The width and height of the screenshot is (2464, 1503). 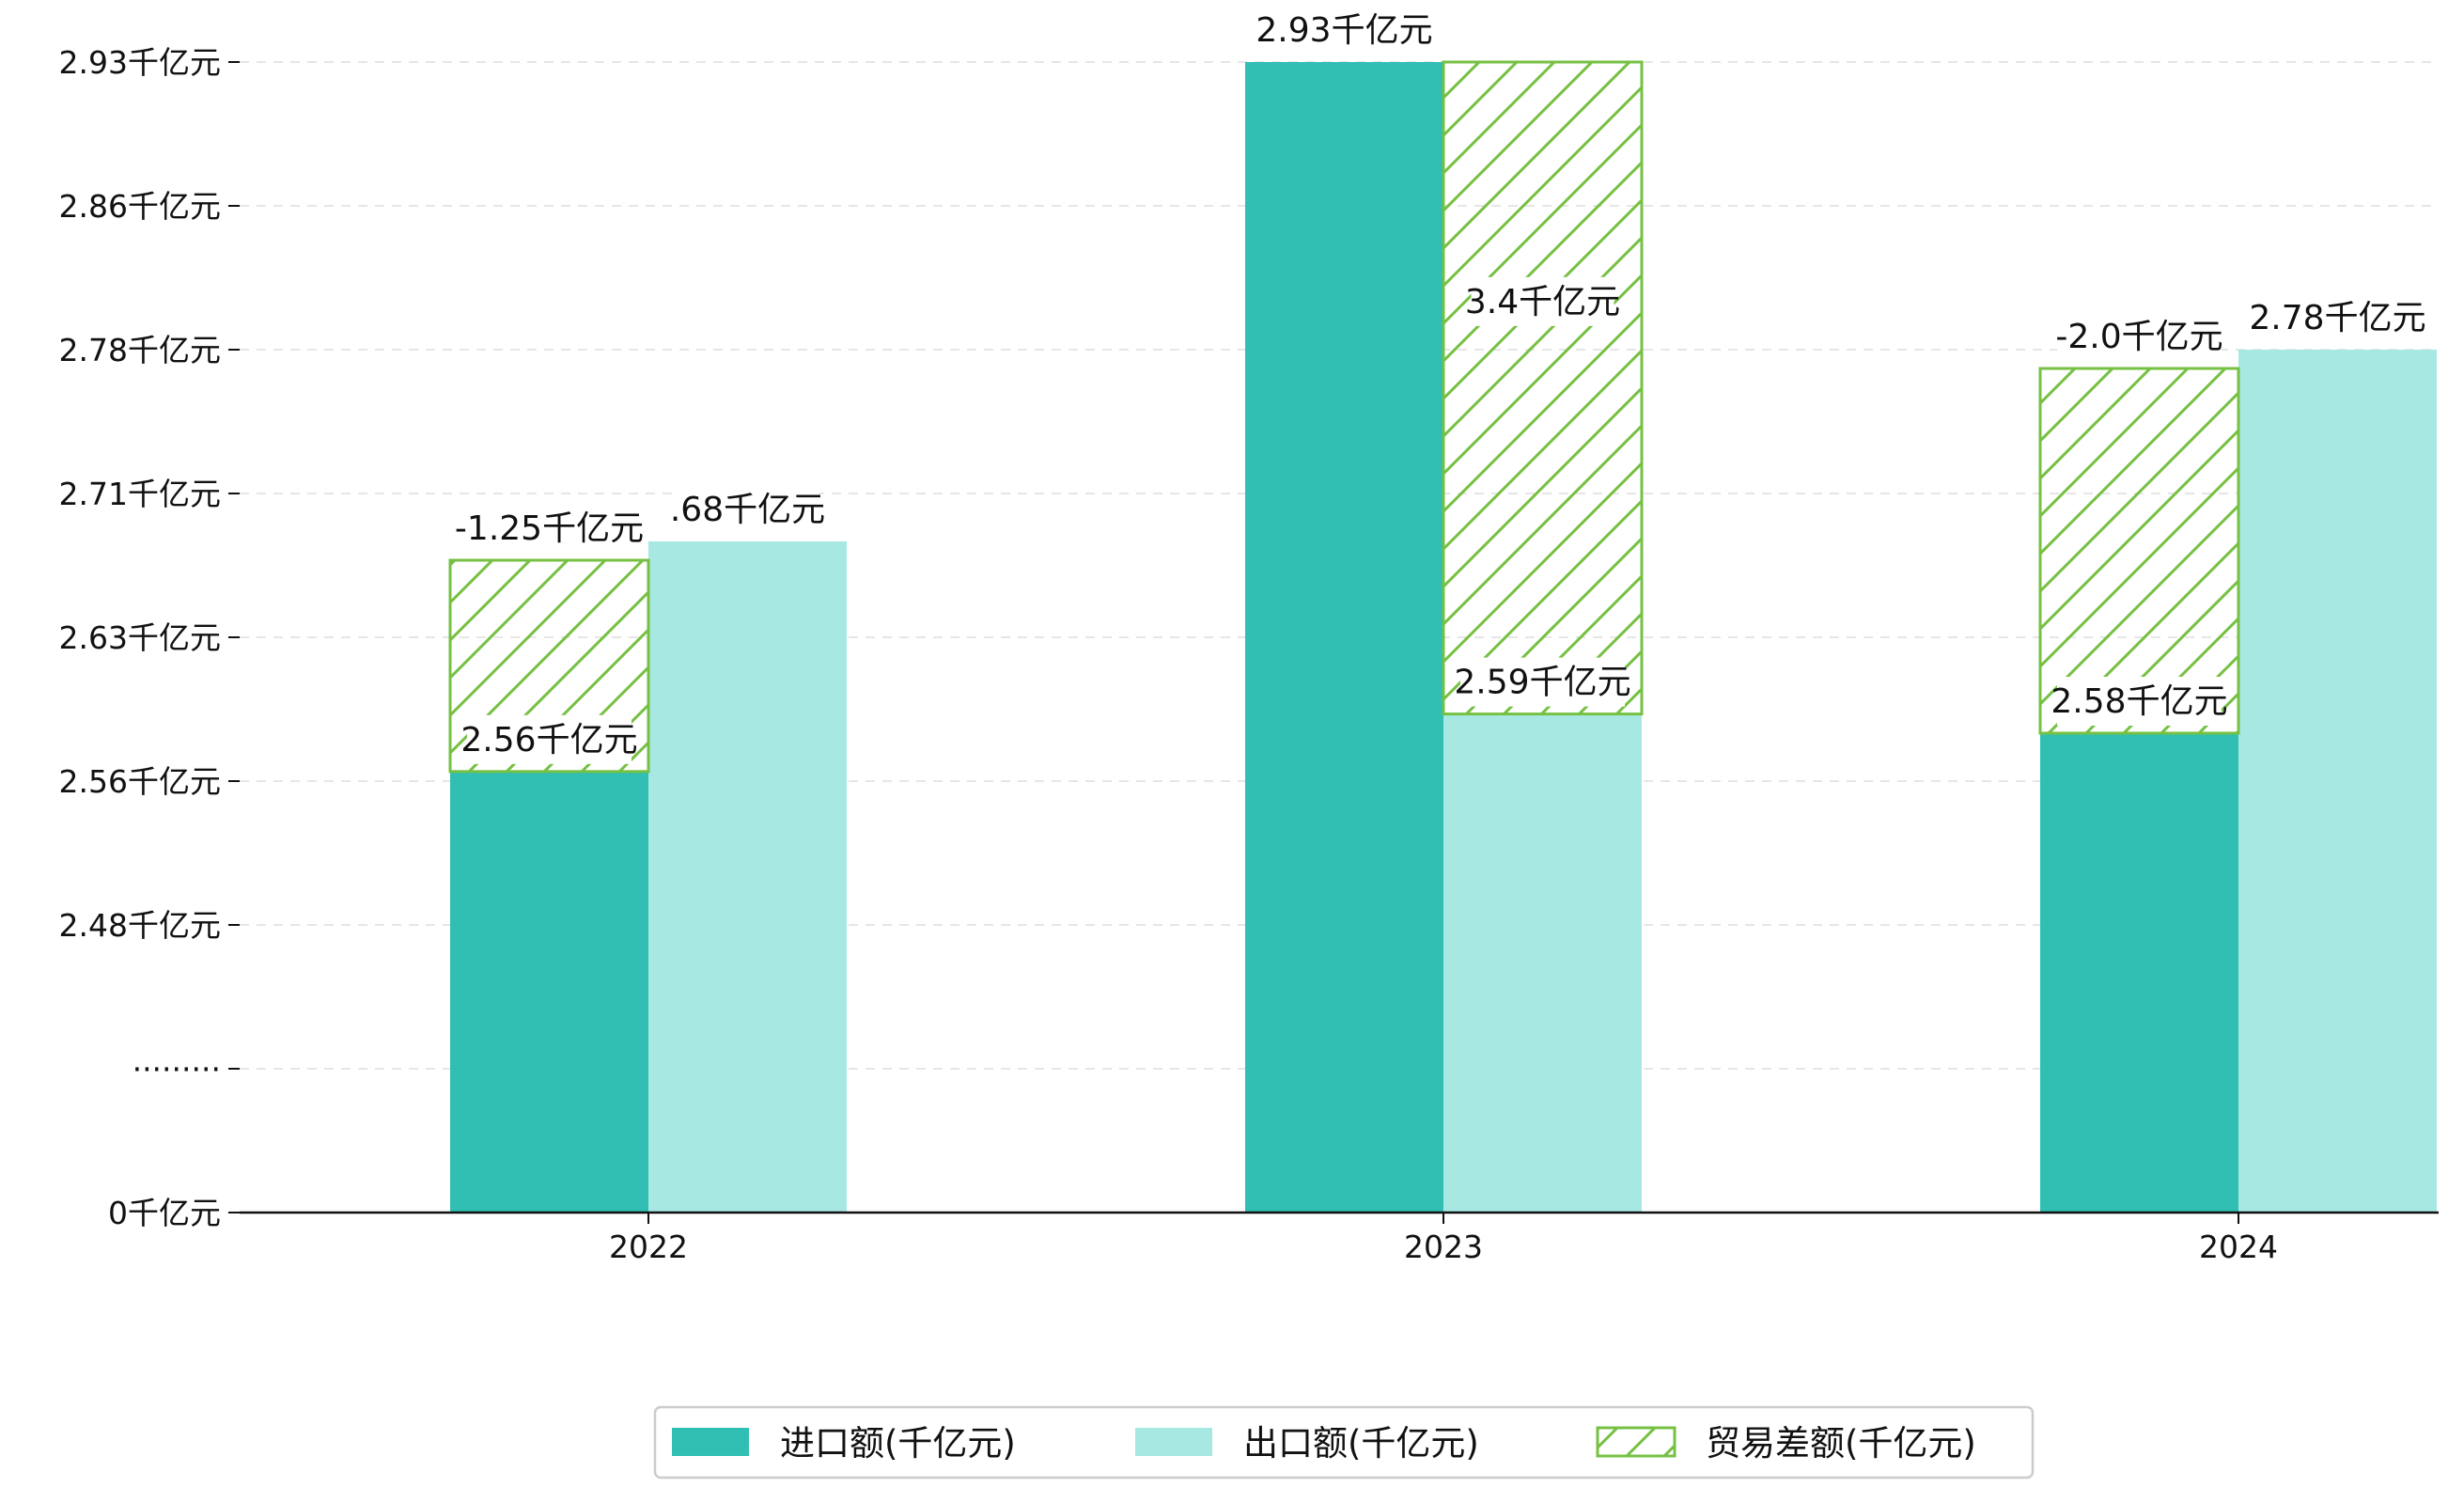 I want to click on y-tick-label: ·········, so click(x=177, y=1069).